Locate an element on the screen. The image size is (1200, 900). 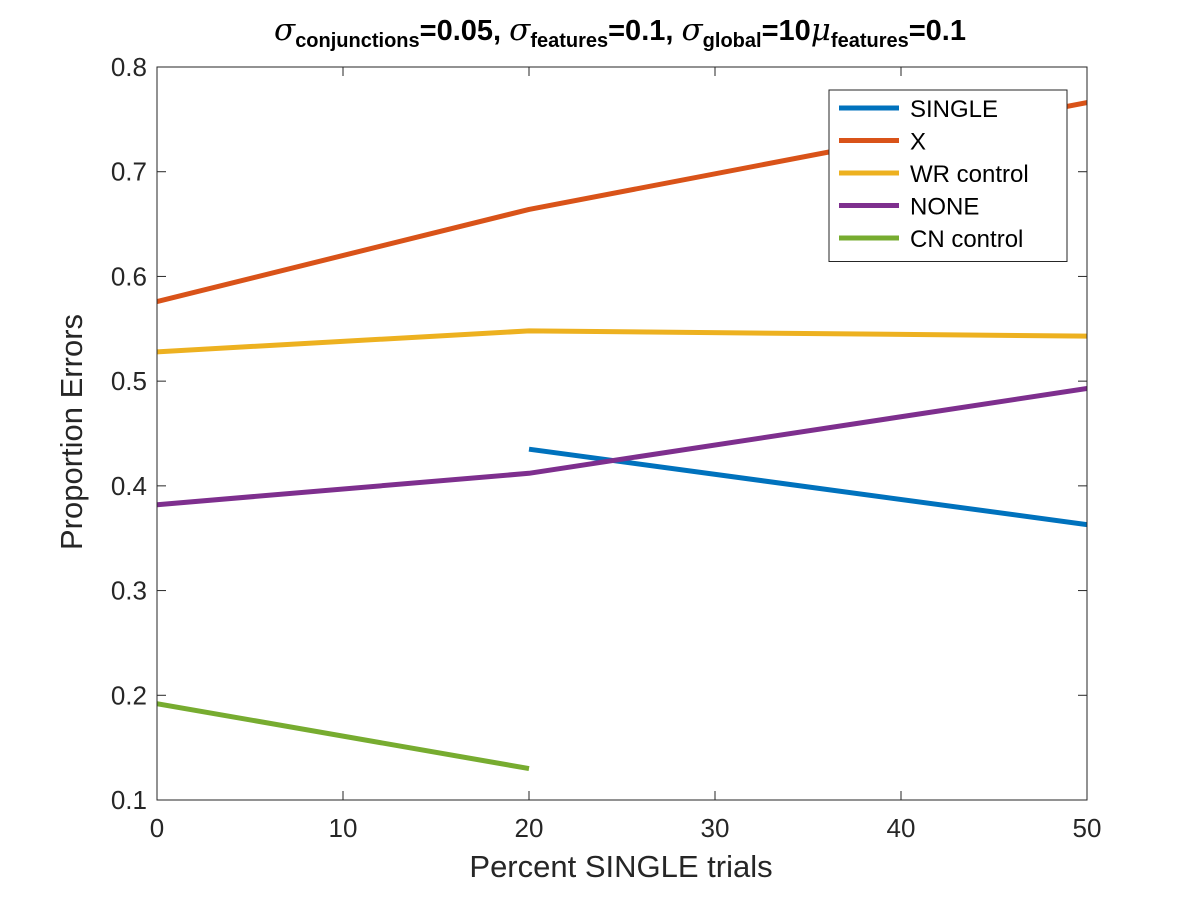
legend-entry: CN control is located at coordinates (966, 239).